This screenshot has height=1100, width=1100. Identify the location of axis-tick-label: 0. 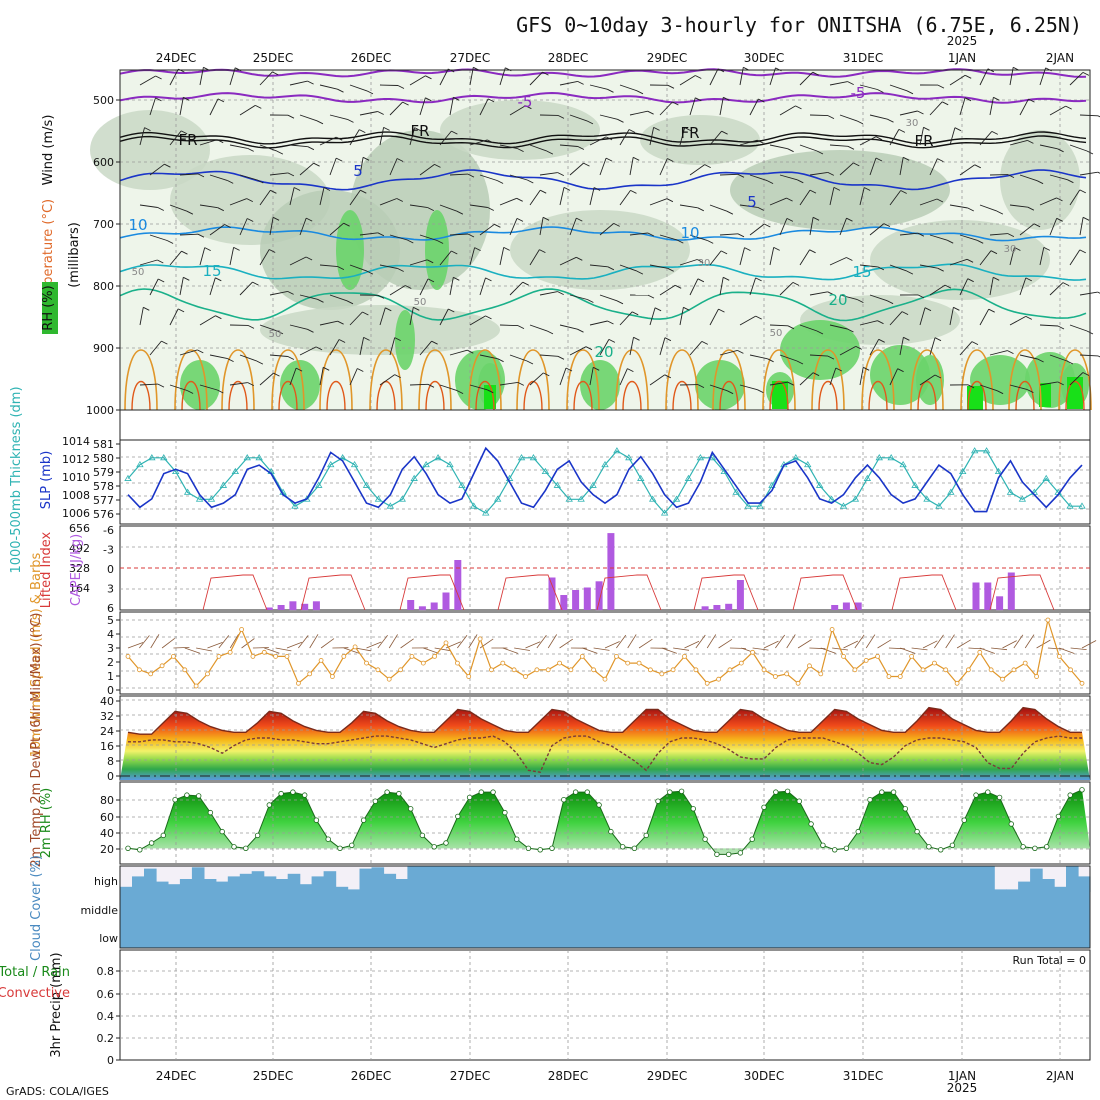
(110, 569).